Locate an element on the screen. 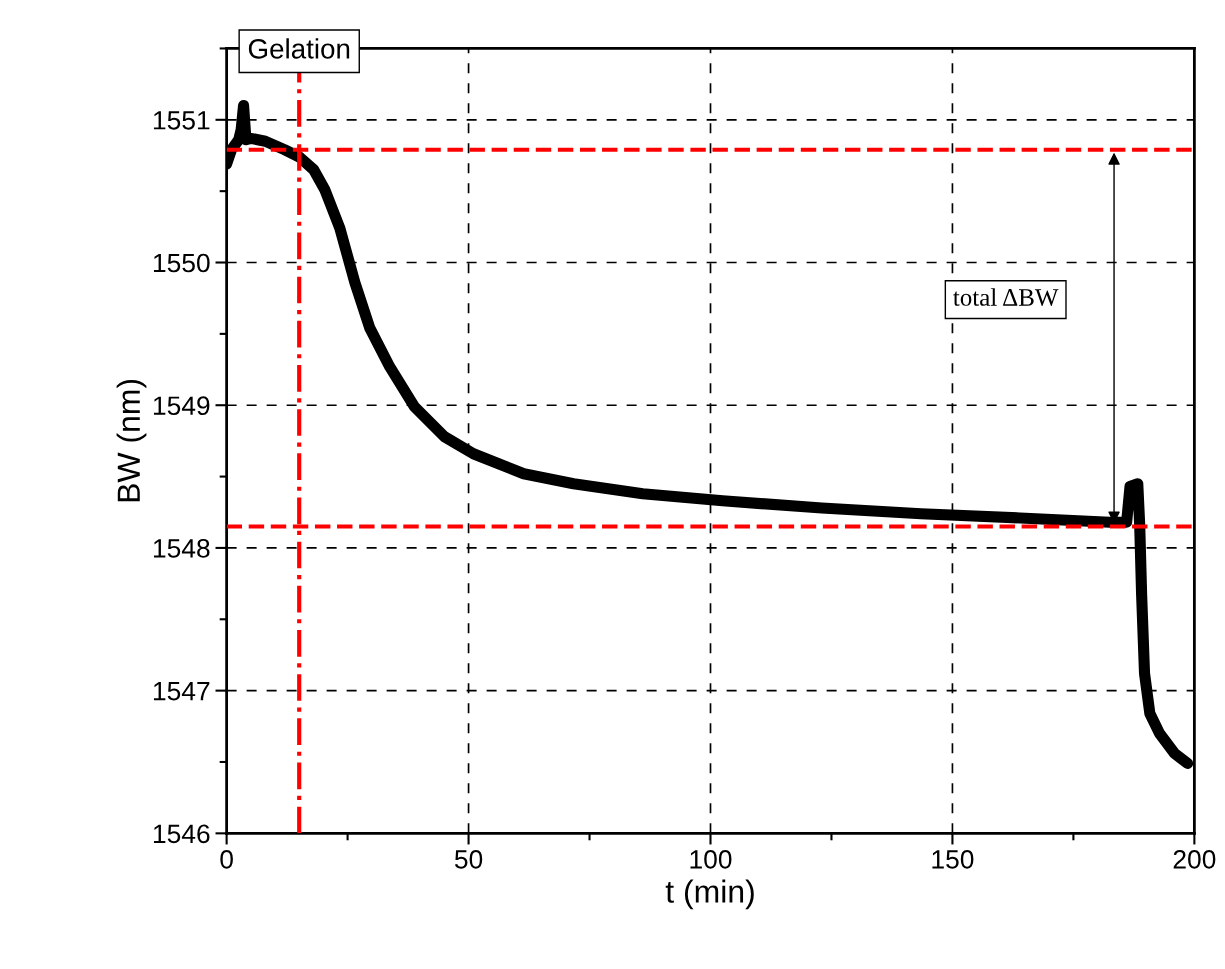  x-tick-label: 100 is located at coordinates (711, 859).